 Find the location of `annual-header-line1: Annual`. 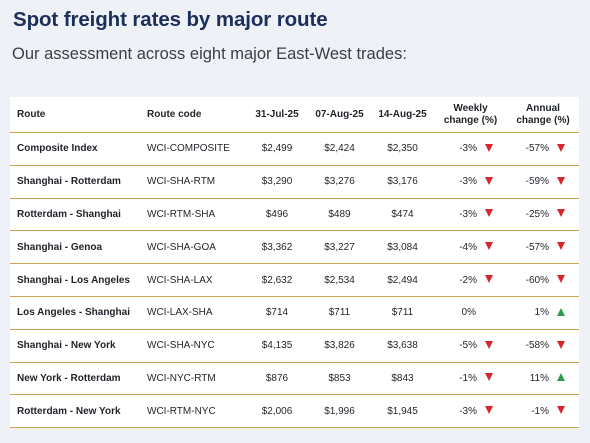

annual-header-line1: Annual is located at coordinates (543, 108).